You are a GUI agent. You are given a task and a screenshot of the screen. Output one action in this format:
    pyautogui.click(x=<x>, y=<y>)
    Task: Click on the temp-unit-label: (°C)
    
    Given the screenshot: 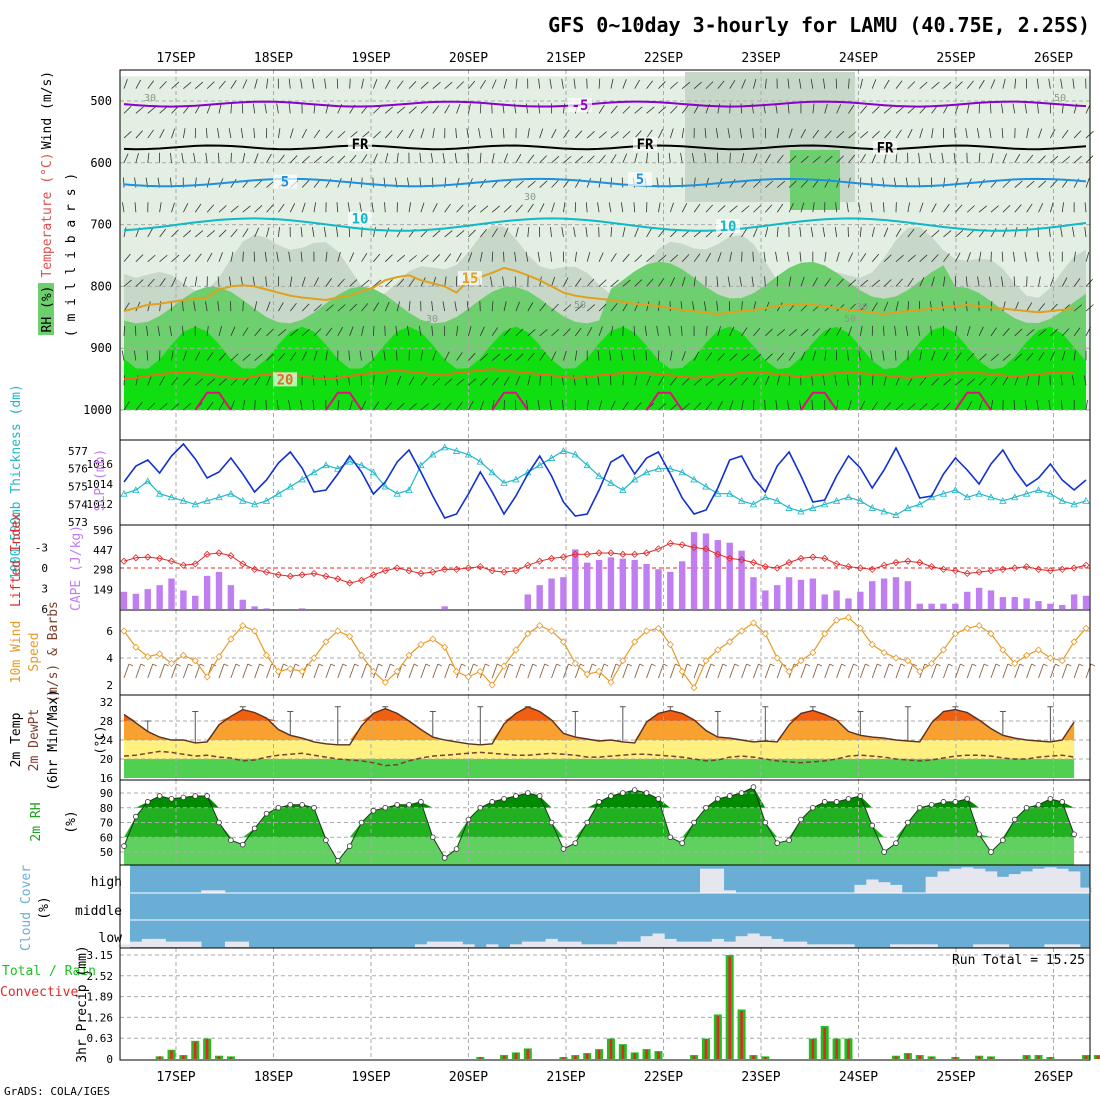 What is the action you would take?
    pyautogui.click(x=100, y=740)
    